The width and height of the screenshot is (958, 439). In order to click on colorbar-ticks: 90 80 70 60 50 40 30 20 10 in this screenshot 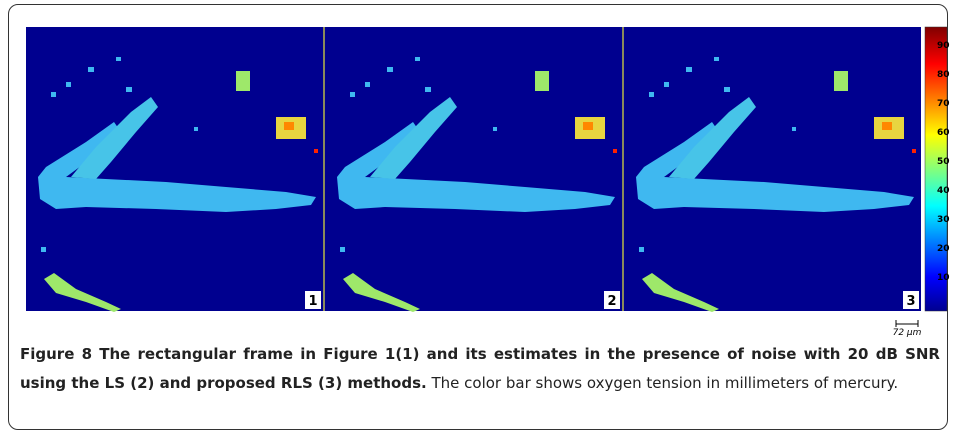, I will do `click(943, 162)`.